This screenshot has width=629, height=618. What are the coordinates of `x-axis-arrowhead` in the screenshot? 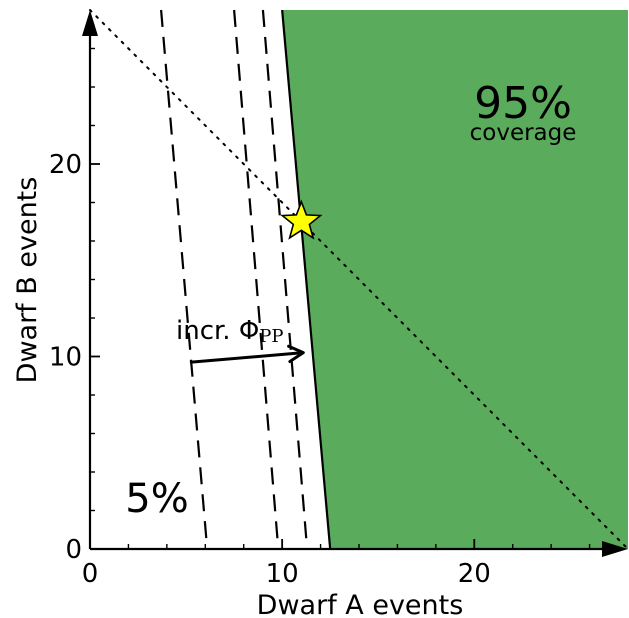 It's located at (615, 549).